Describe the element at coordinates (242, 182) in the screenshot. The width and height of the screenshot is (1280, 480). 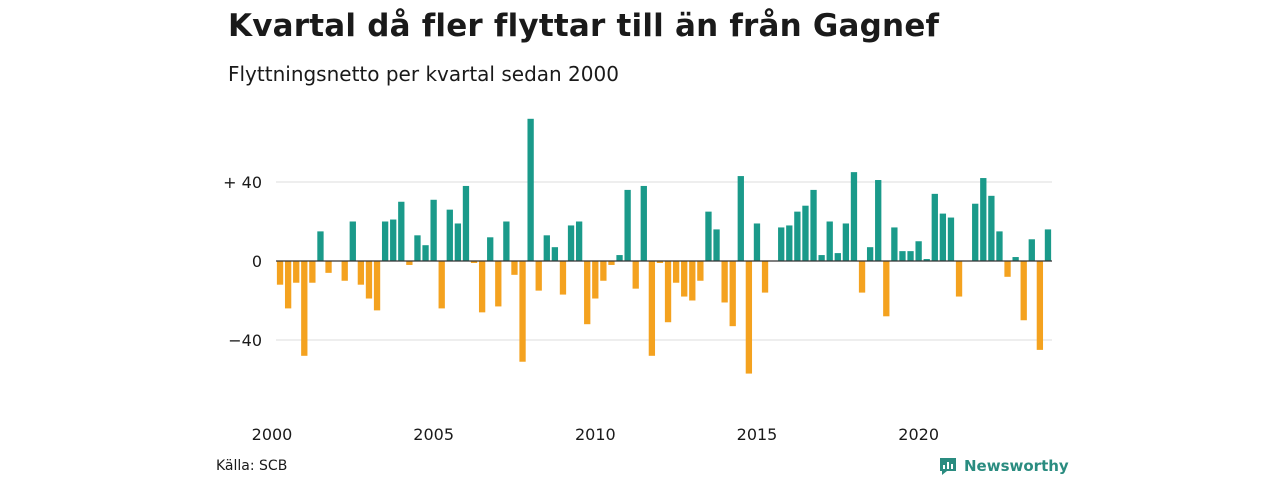
I see `y-tick-label: + 40` at that location.